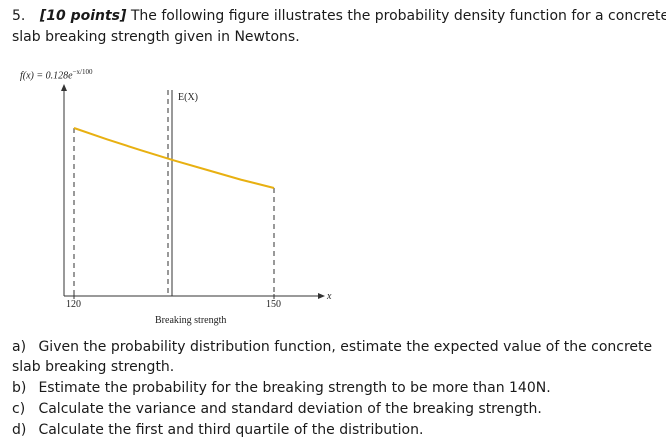 Image resolution: width=666 pixels, height=441 pixels. Describe the element at coordinates (56, 75) in the screenshot. I see `pdf-formula: f(x) = 0.128e−x/100` at that location.